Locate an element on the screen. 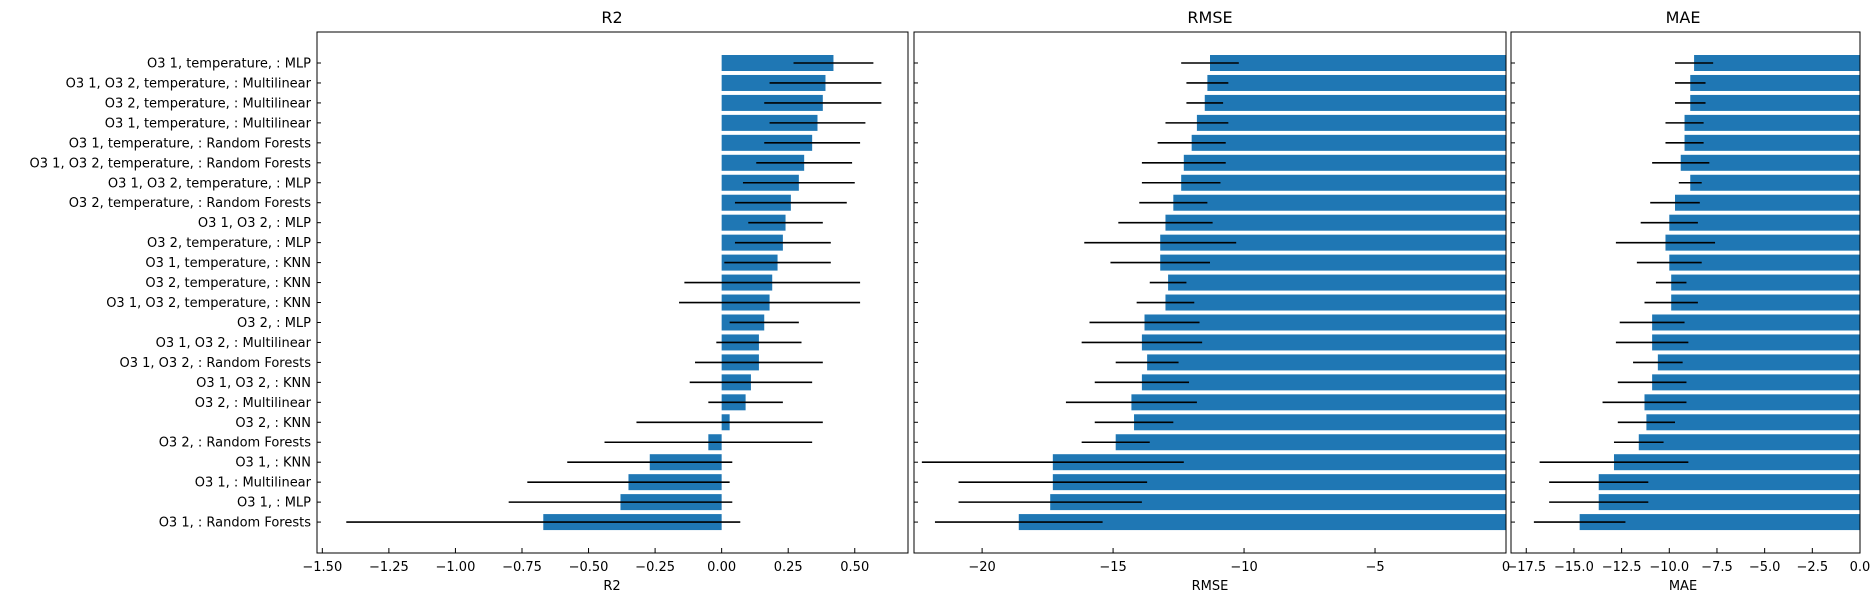  category-label: O3 1, O3 2, temperature, : MLP is located at coordinates (209, 183).